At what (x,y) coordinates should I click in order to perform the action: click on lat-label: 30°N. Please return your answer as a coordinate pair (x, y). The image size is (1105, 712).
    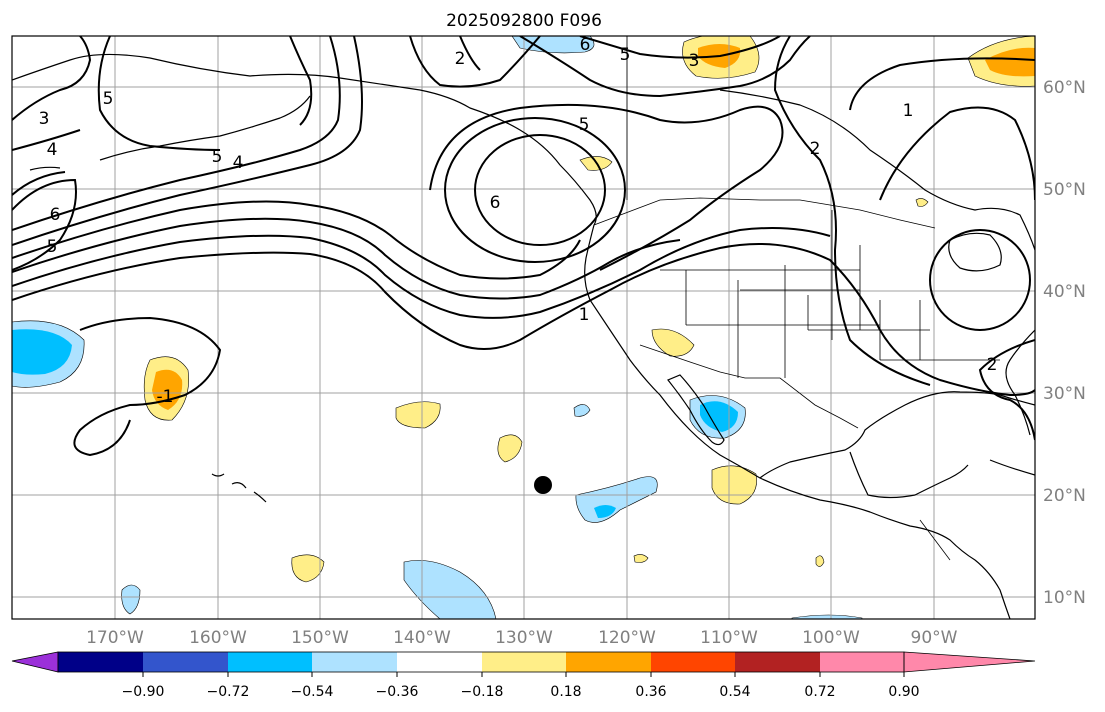
    Looking at the image, I should click on (1064, 394).